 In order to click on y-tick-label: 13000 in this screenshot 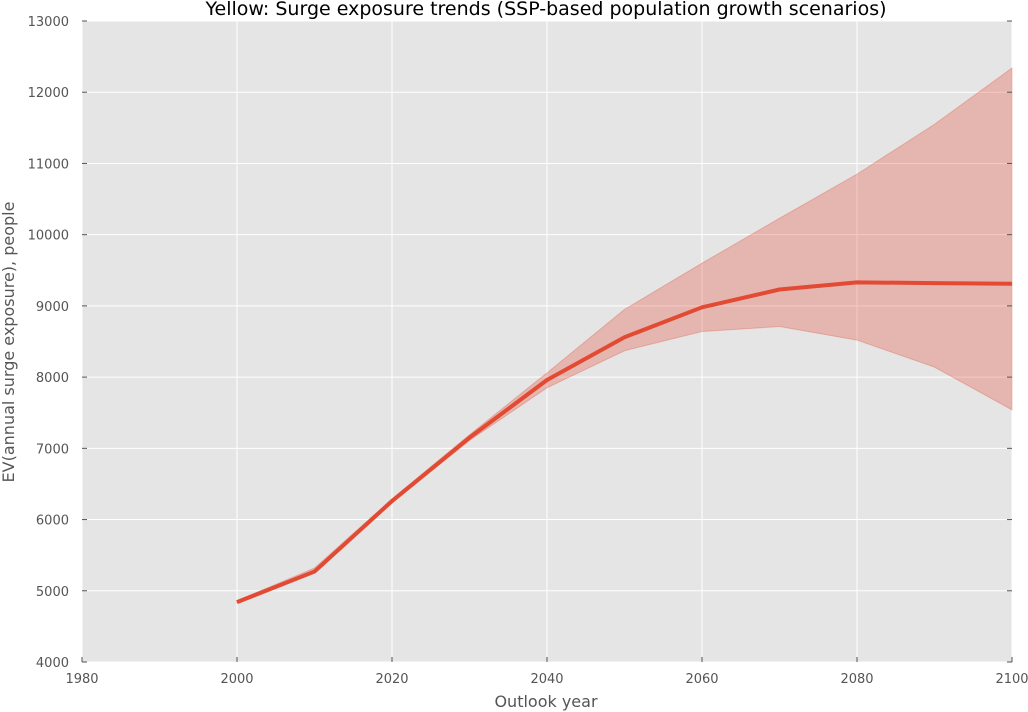, I will do `click(48, 22)`.